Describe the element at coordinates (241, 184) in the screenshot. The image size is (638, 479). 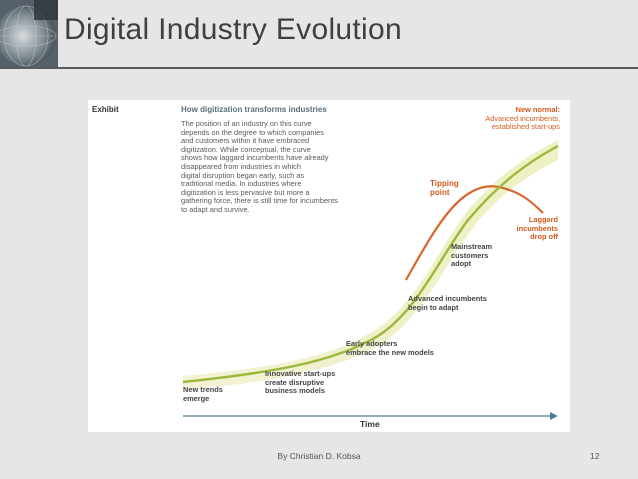
I see `body-line: traditional media. In industries where` at that location.